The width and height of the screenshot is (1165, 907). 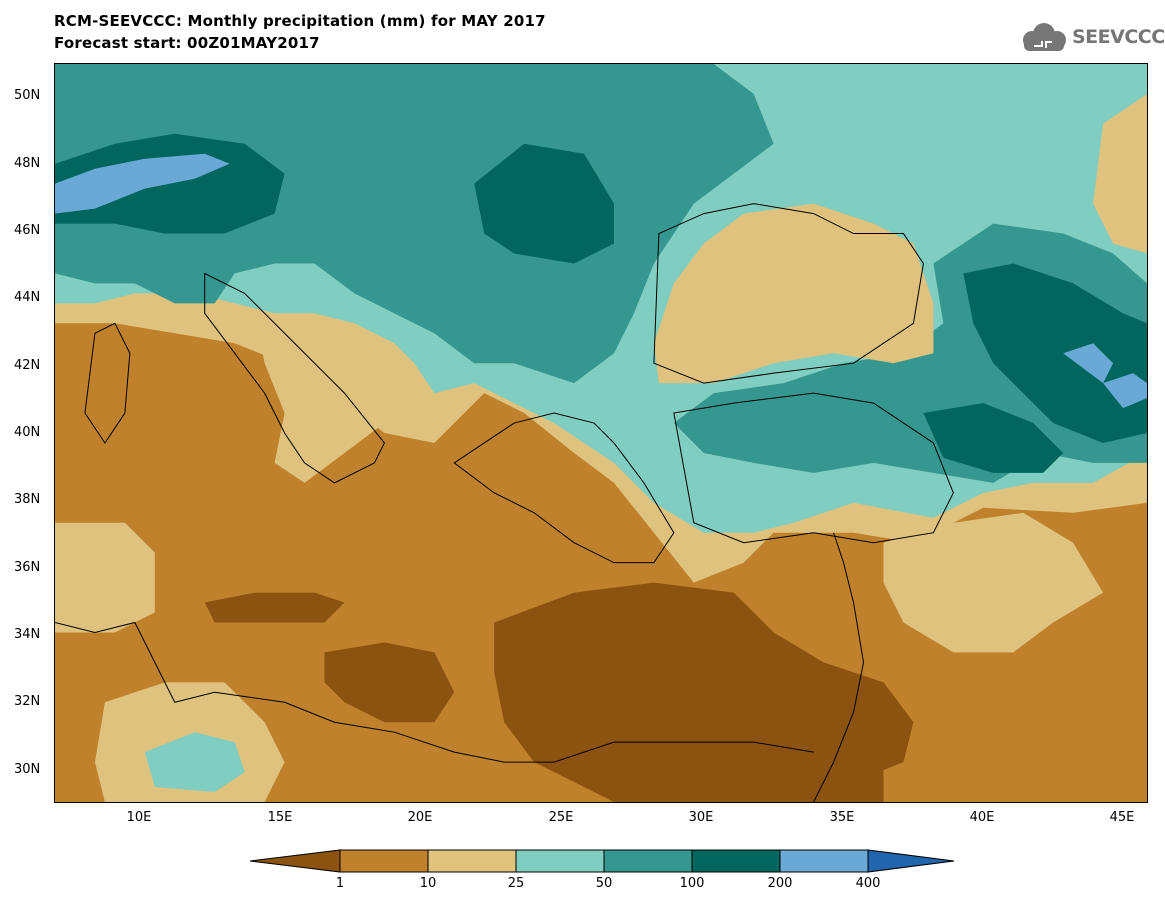 I want to click on lat-label-38n: 38N, so click(x=27, y=499).